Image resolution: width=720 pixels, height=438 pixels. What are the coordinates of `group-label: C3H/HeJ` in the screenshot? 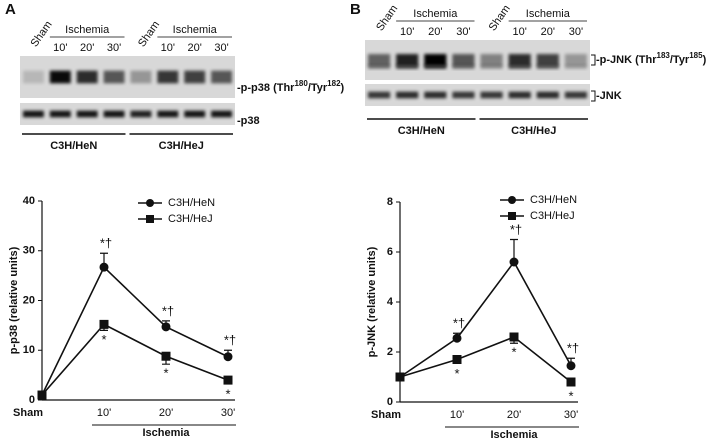 It's located at (181, 146).